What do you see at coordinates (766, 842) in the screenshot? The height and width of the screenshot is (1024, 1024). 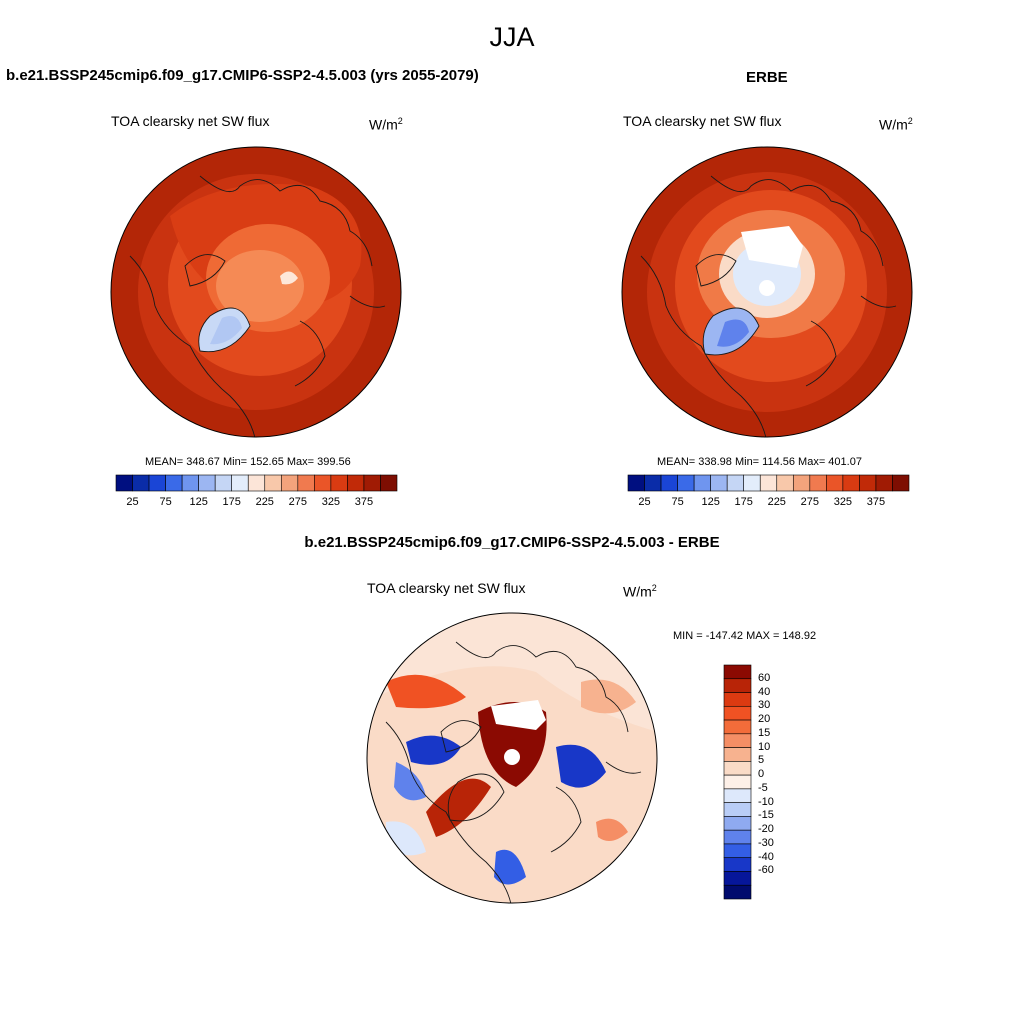 I see `colorbar-tick-label: -30` at bounding box center [766, 842].